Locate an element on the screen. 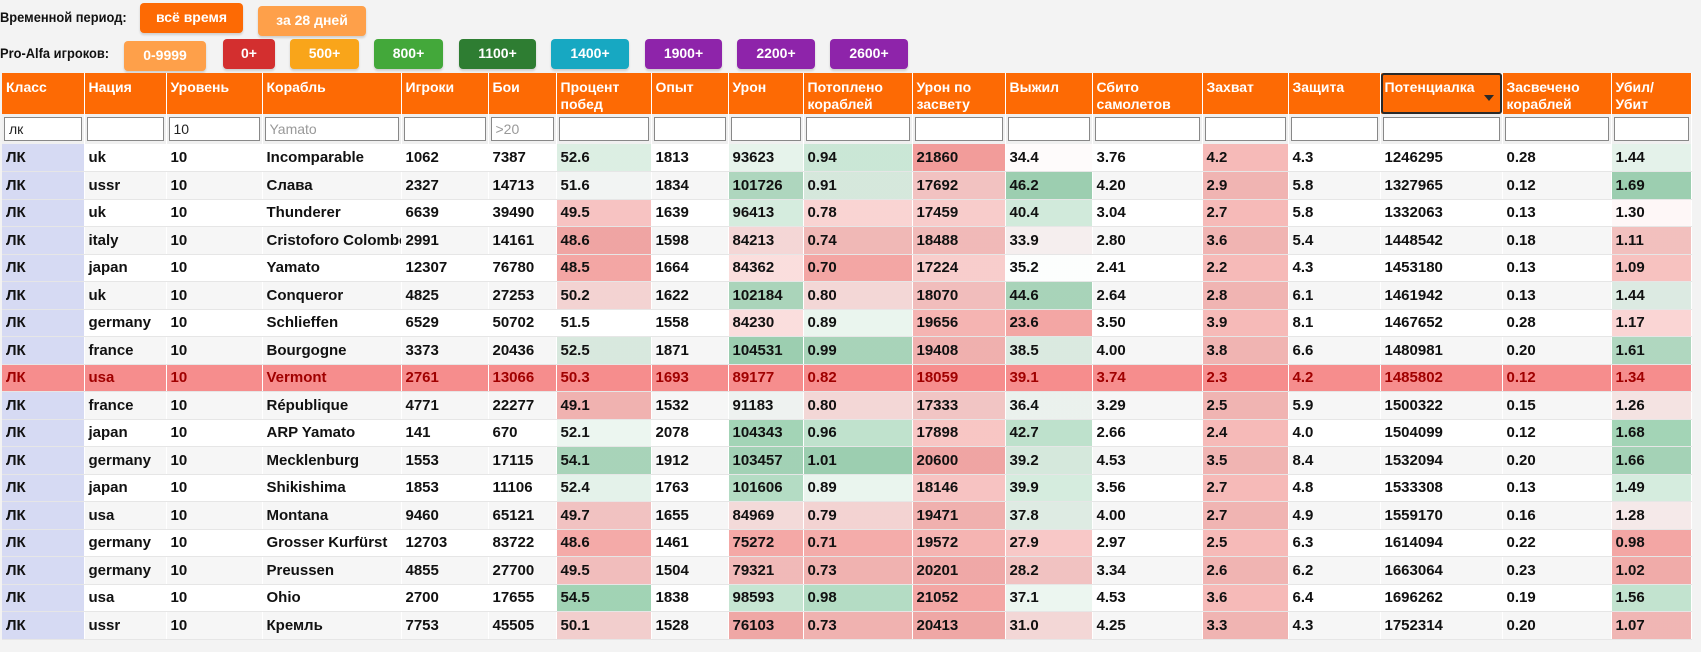 The width and height of the screenshot is (1701, 652). column-header-battles: Бои is located at coordinates (522, 93).